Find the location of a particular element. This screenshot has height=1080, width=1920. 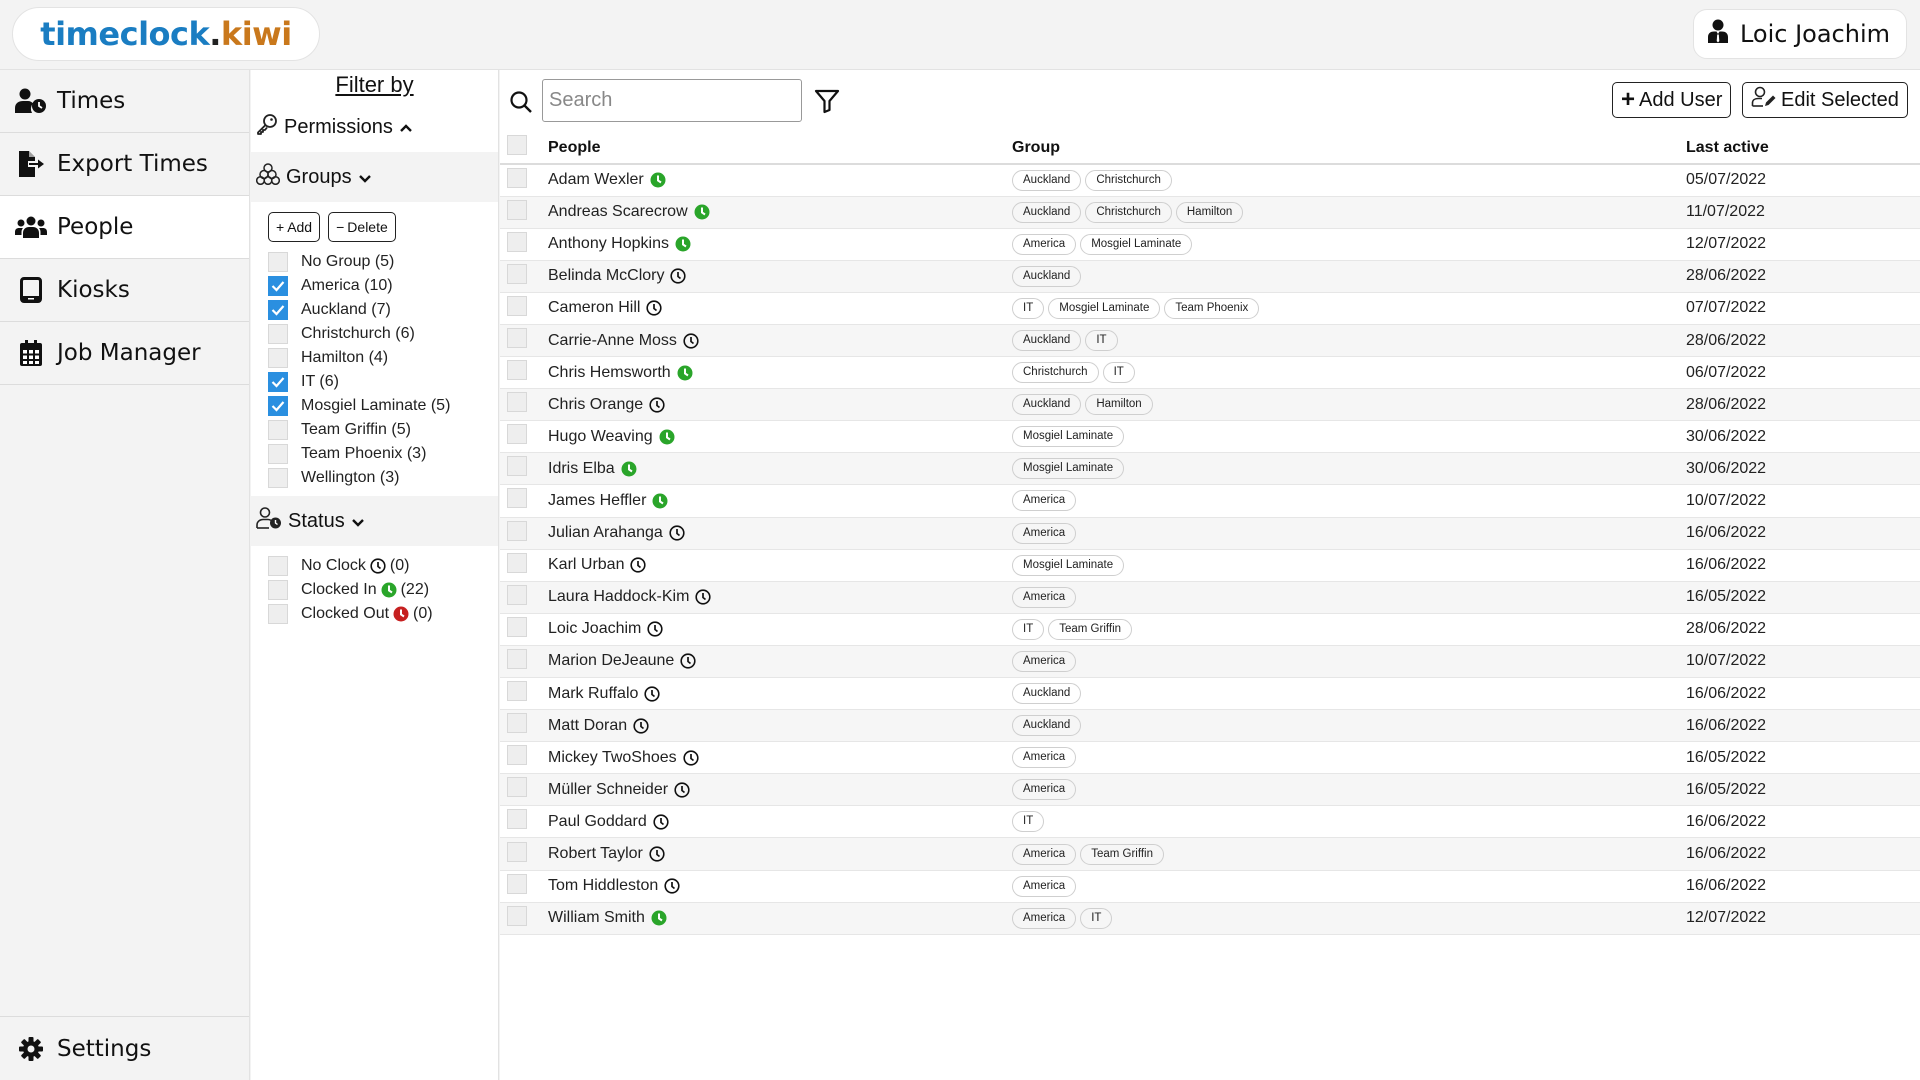

permissions-section-toggle: Permissions is located at coordinates (374, 127).